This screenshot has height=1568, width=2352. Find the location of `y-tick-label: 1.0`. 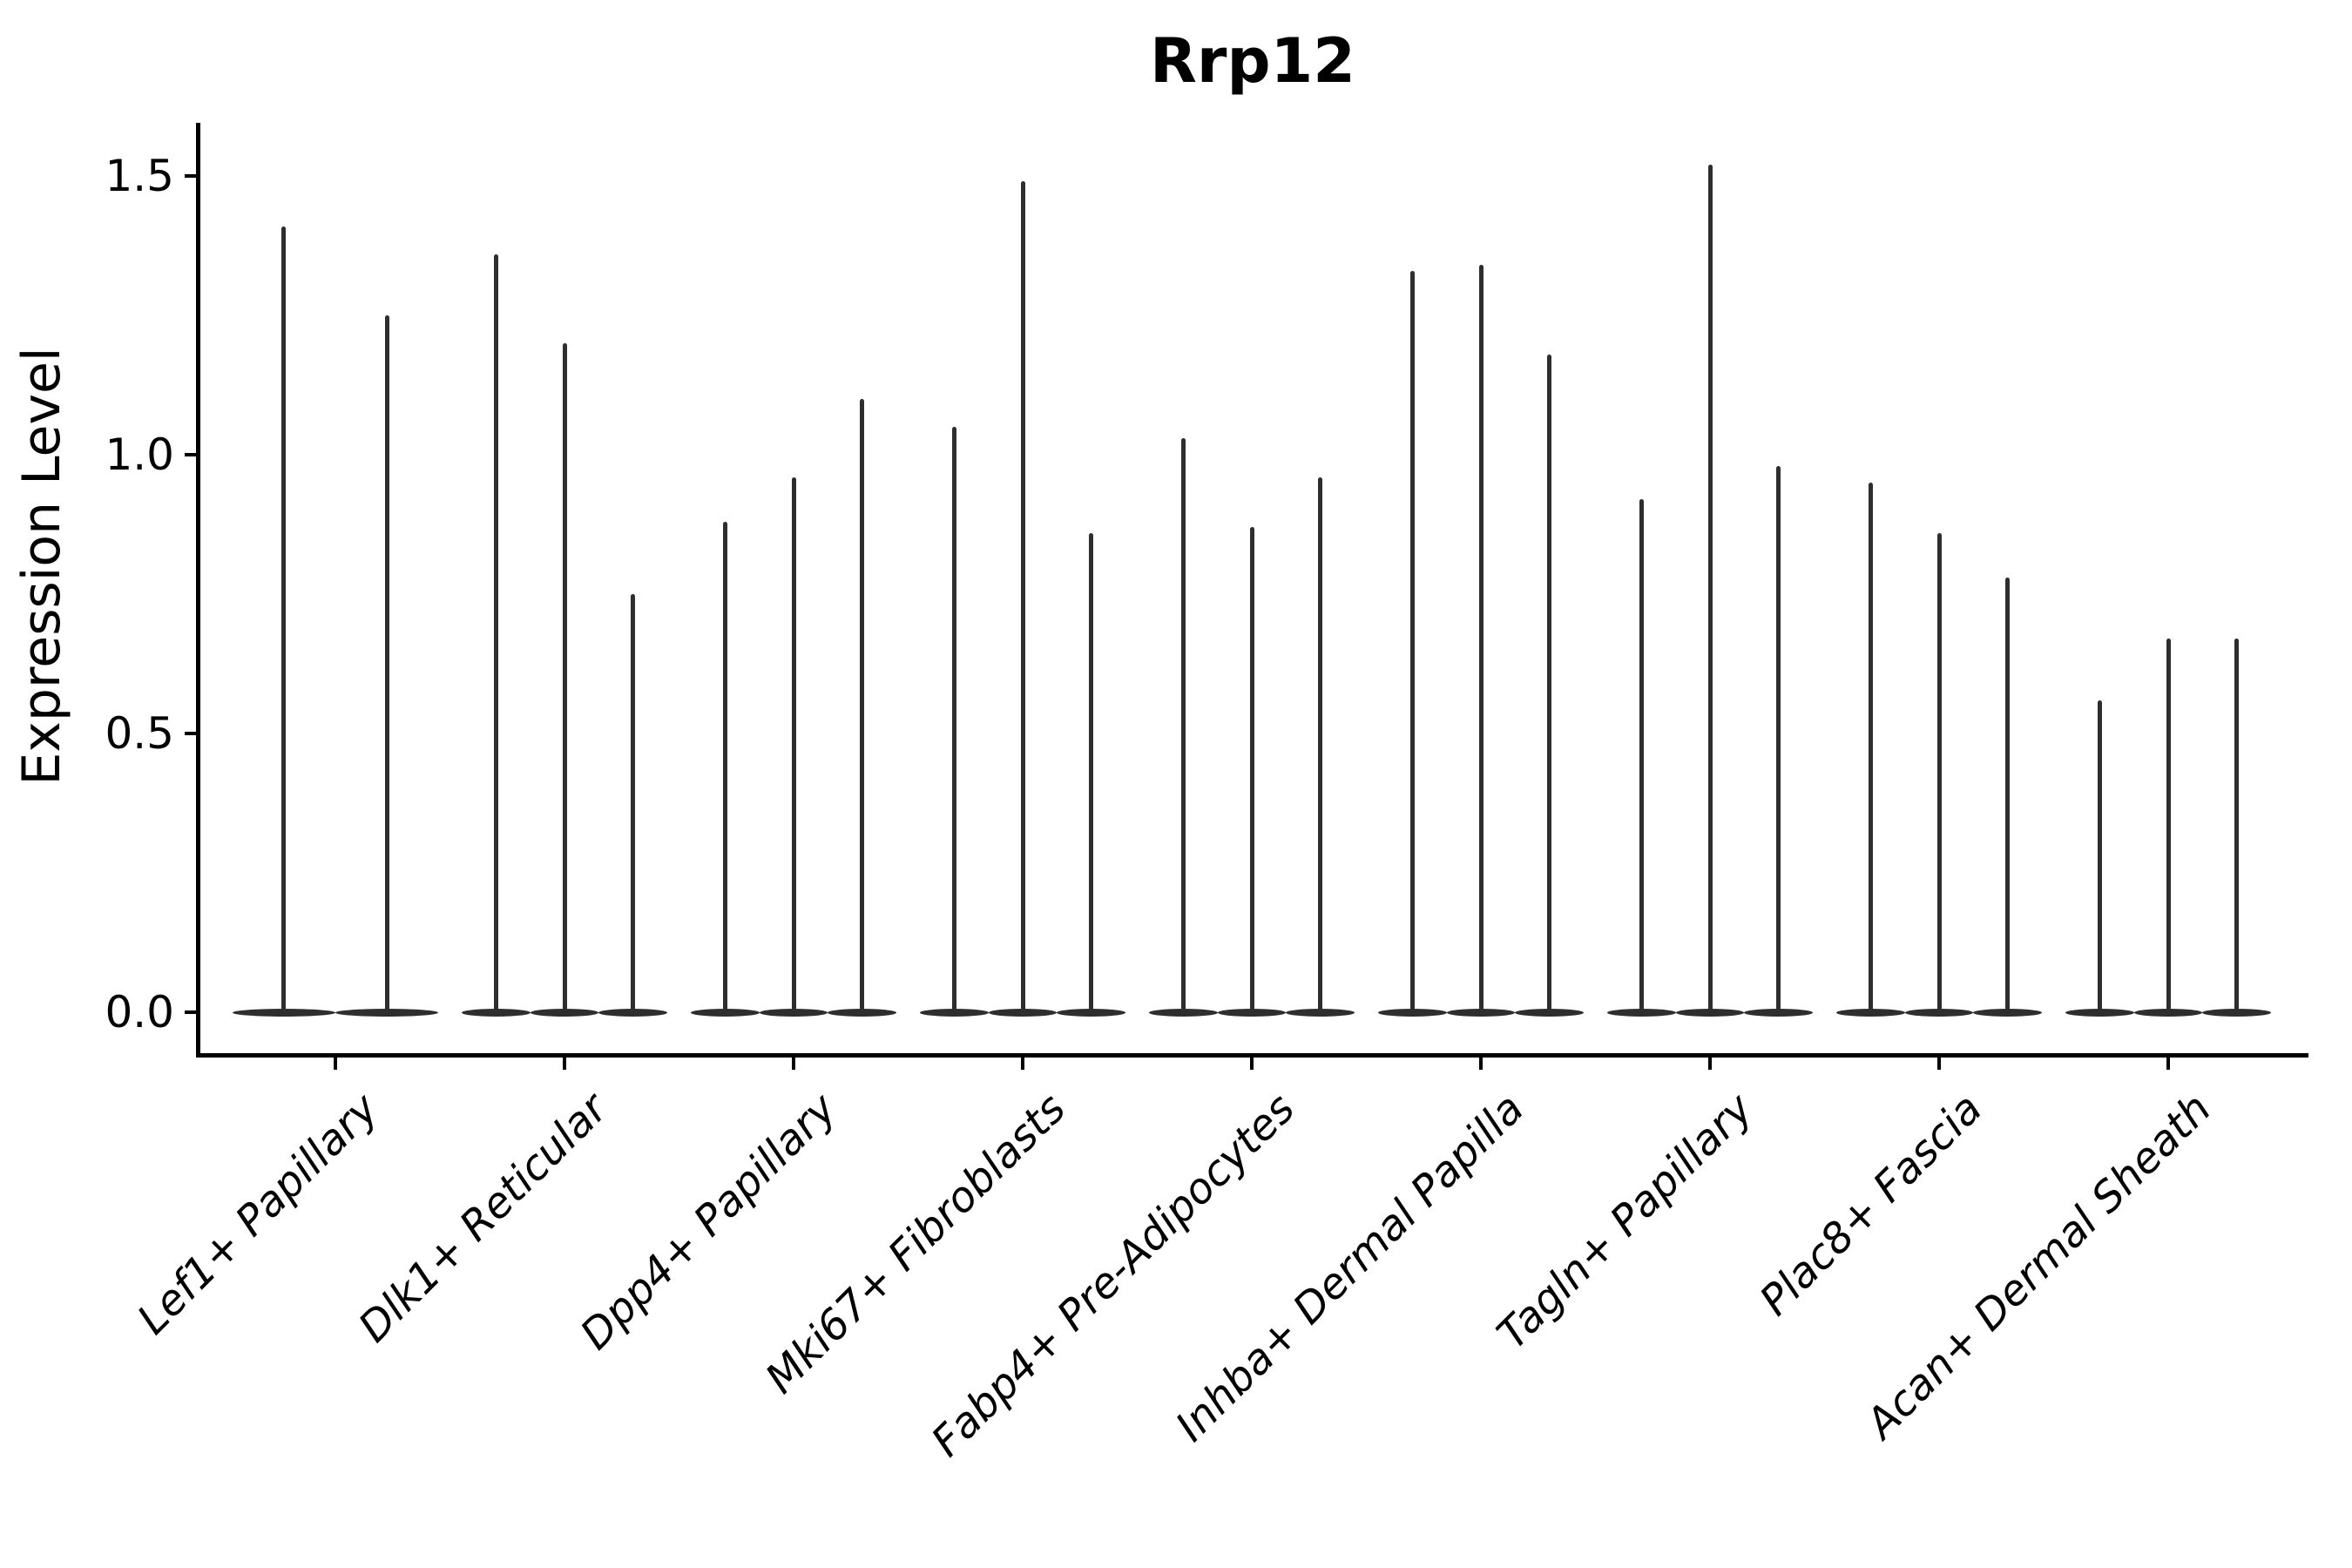

y-tick-label: 1.0 is located at coordinates (139, 455).